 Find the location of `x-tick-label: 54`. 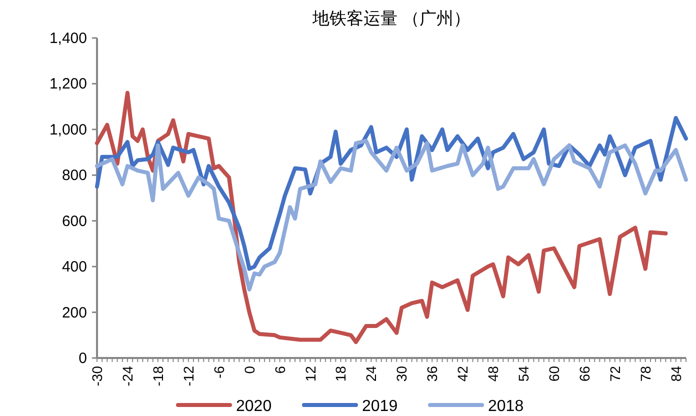

x-tick-label: 54 is located at coordinates (524, 374).